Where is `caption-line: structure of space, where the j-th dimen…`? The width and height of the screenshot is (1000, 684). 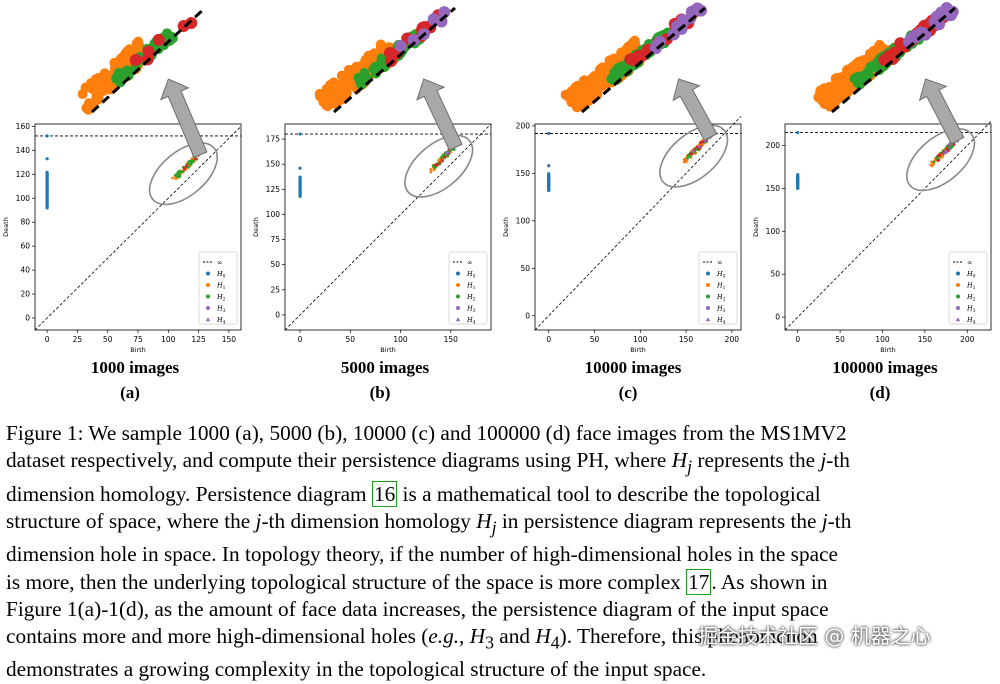 caption-line: structure of space, where the j-th dimen… is located at coordinates (429, 523).